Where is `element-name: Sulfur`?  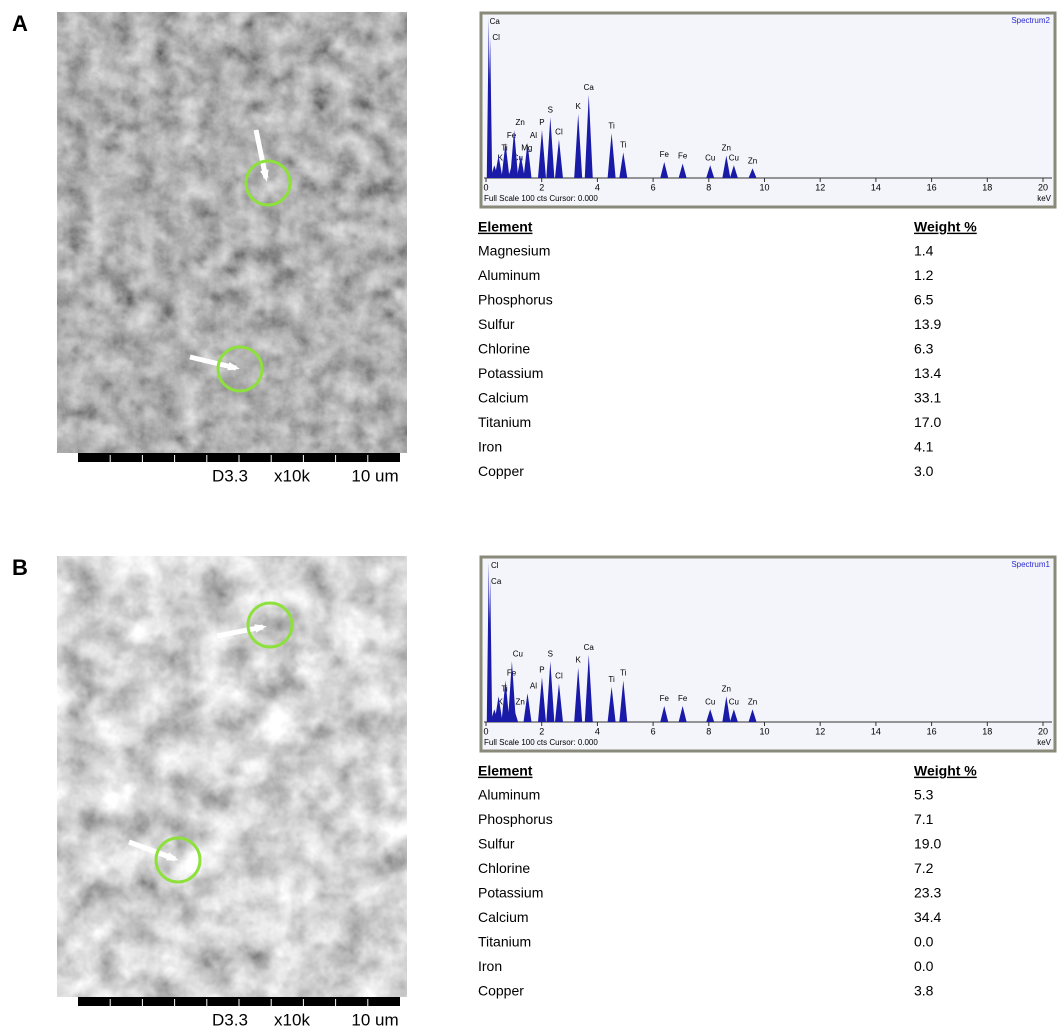 element-name: Sulfur is located at coordinates (496, 324).